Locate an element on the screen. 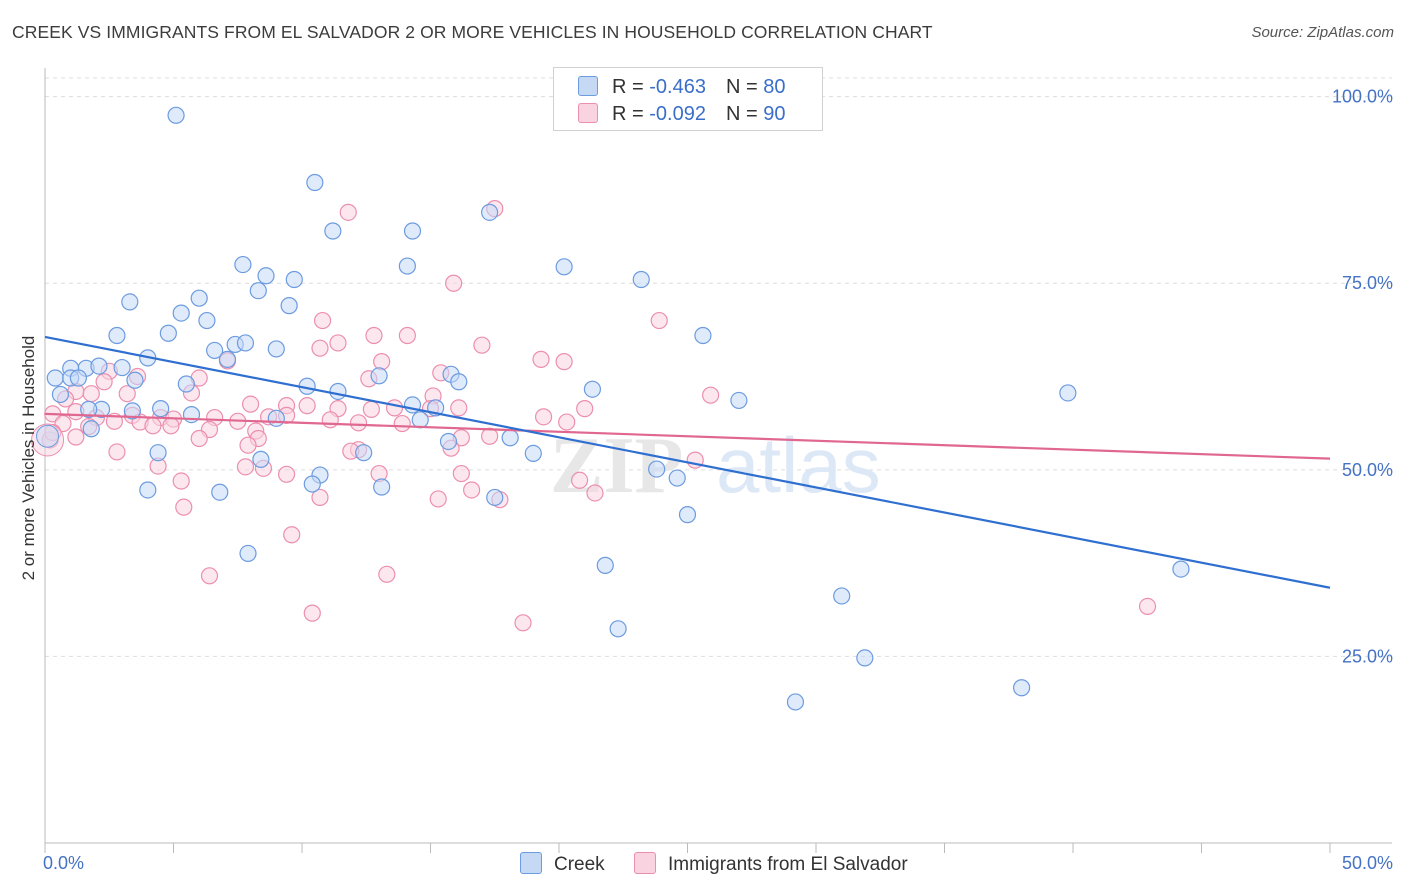  bottom-legend-salvador: Immigrants from El Salvador is located at coordinates (771, 864).